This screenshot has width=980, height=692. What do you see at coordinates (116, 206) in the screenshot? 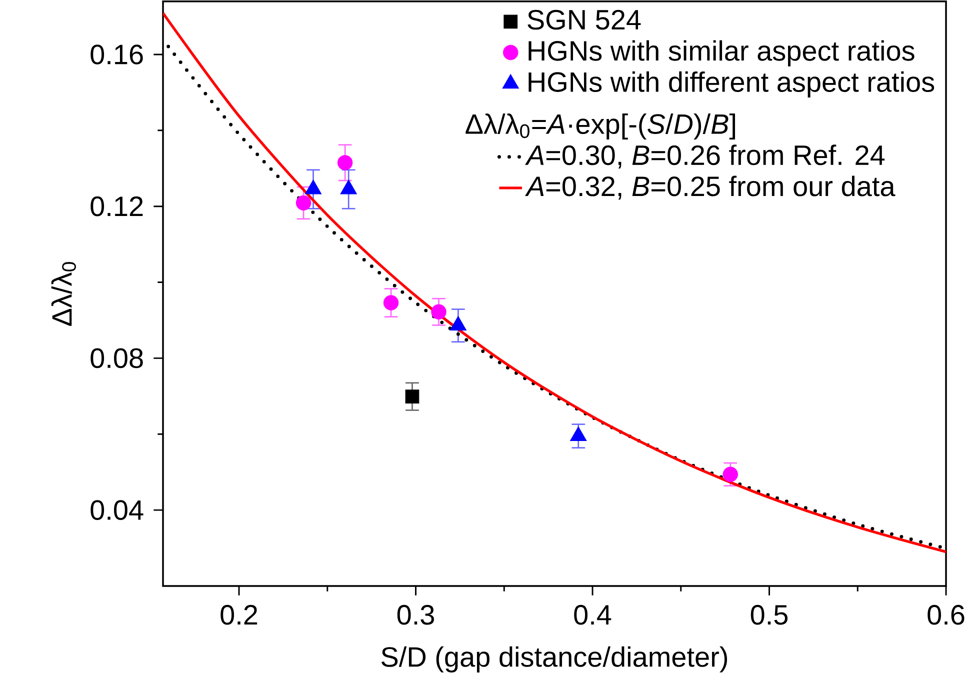
I see `y-tick-label: 0.12` at bounding box center [116, 206].